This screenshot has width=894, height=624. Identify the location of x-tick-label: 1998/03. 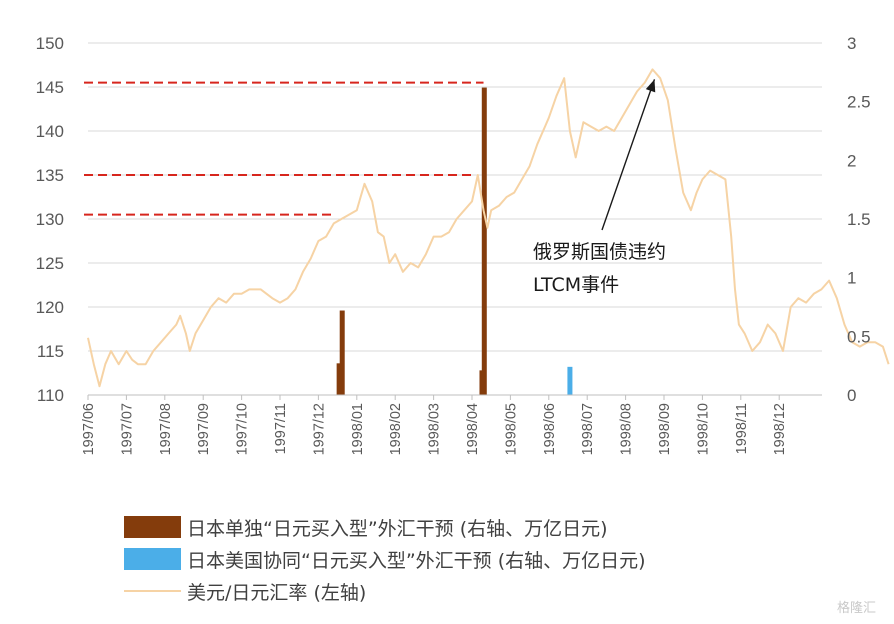
(435, 429).